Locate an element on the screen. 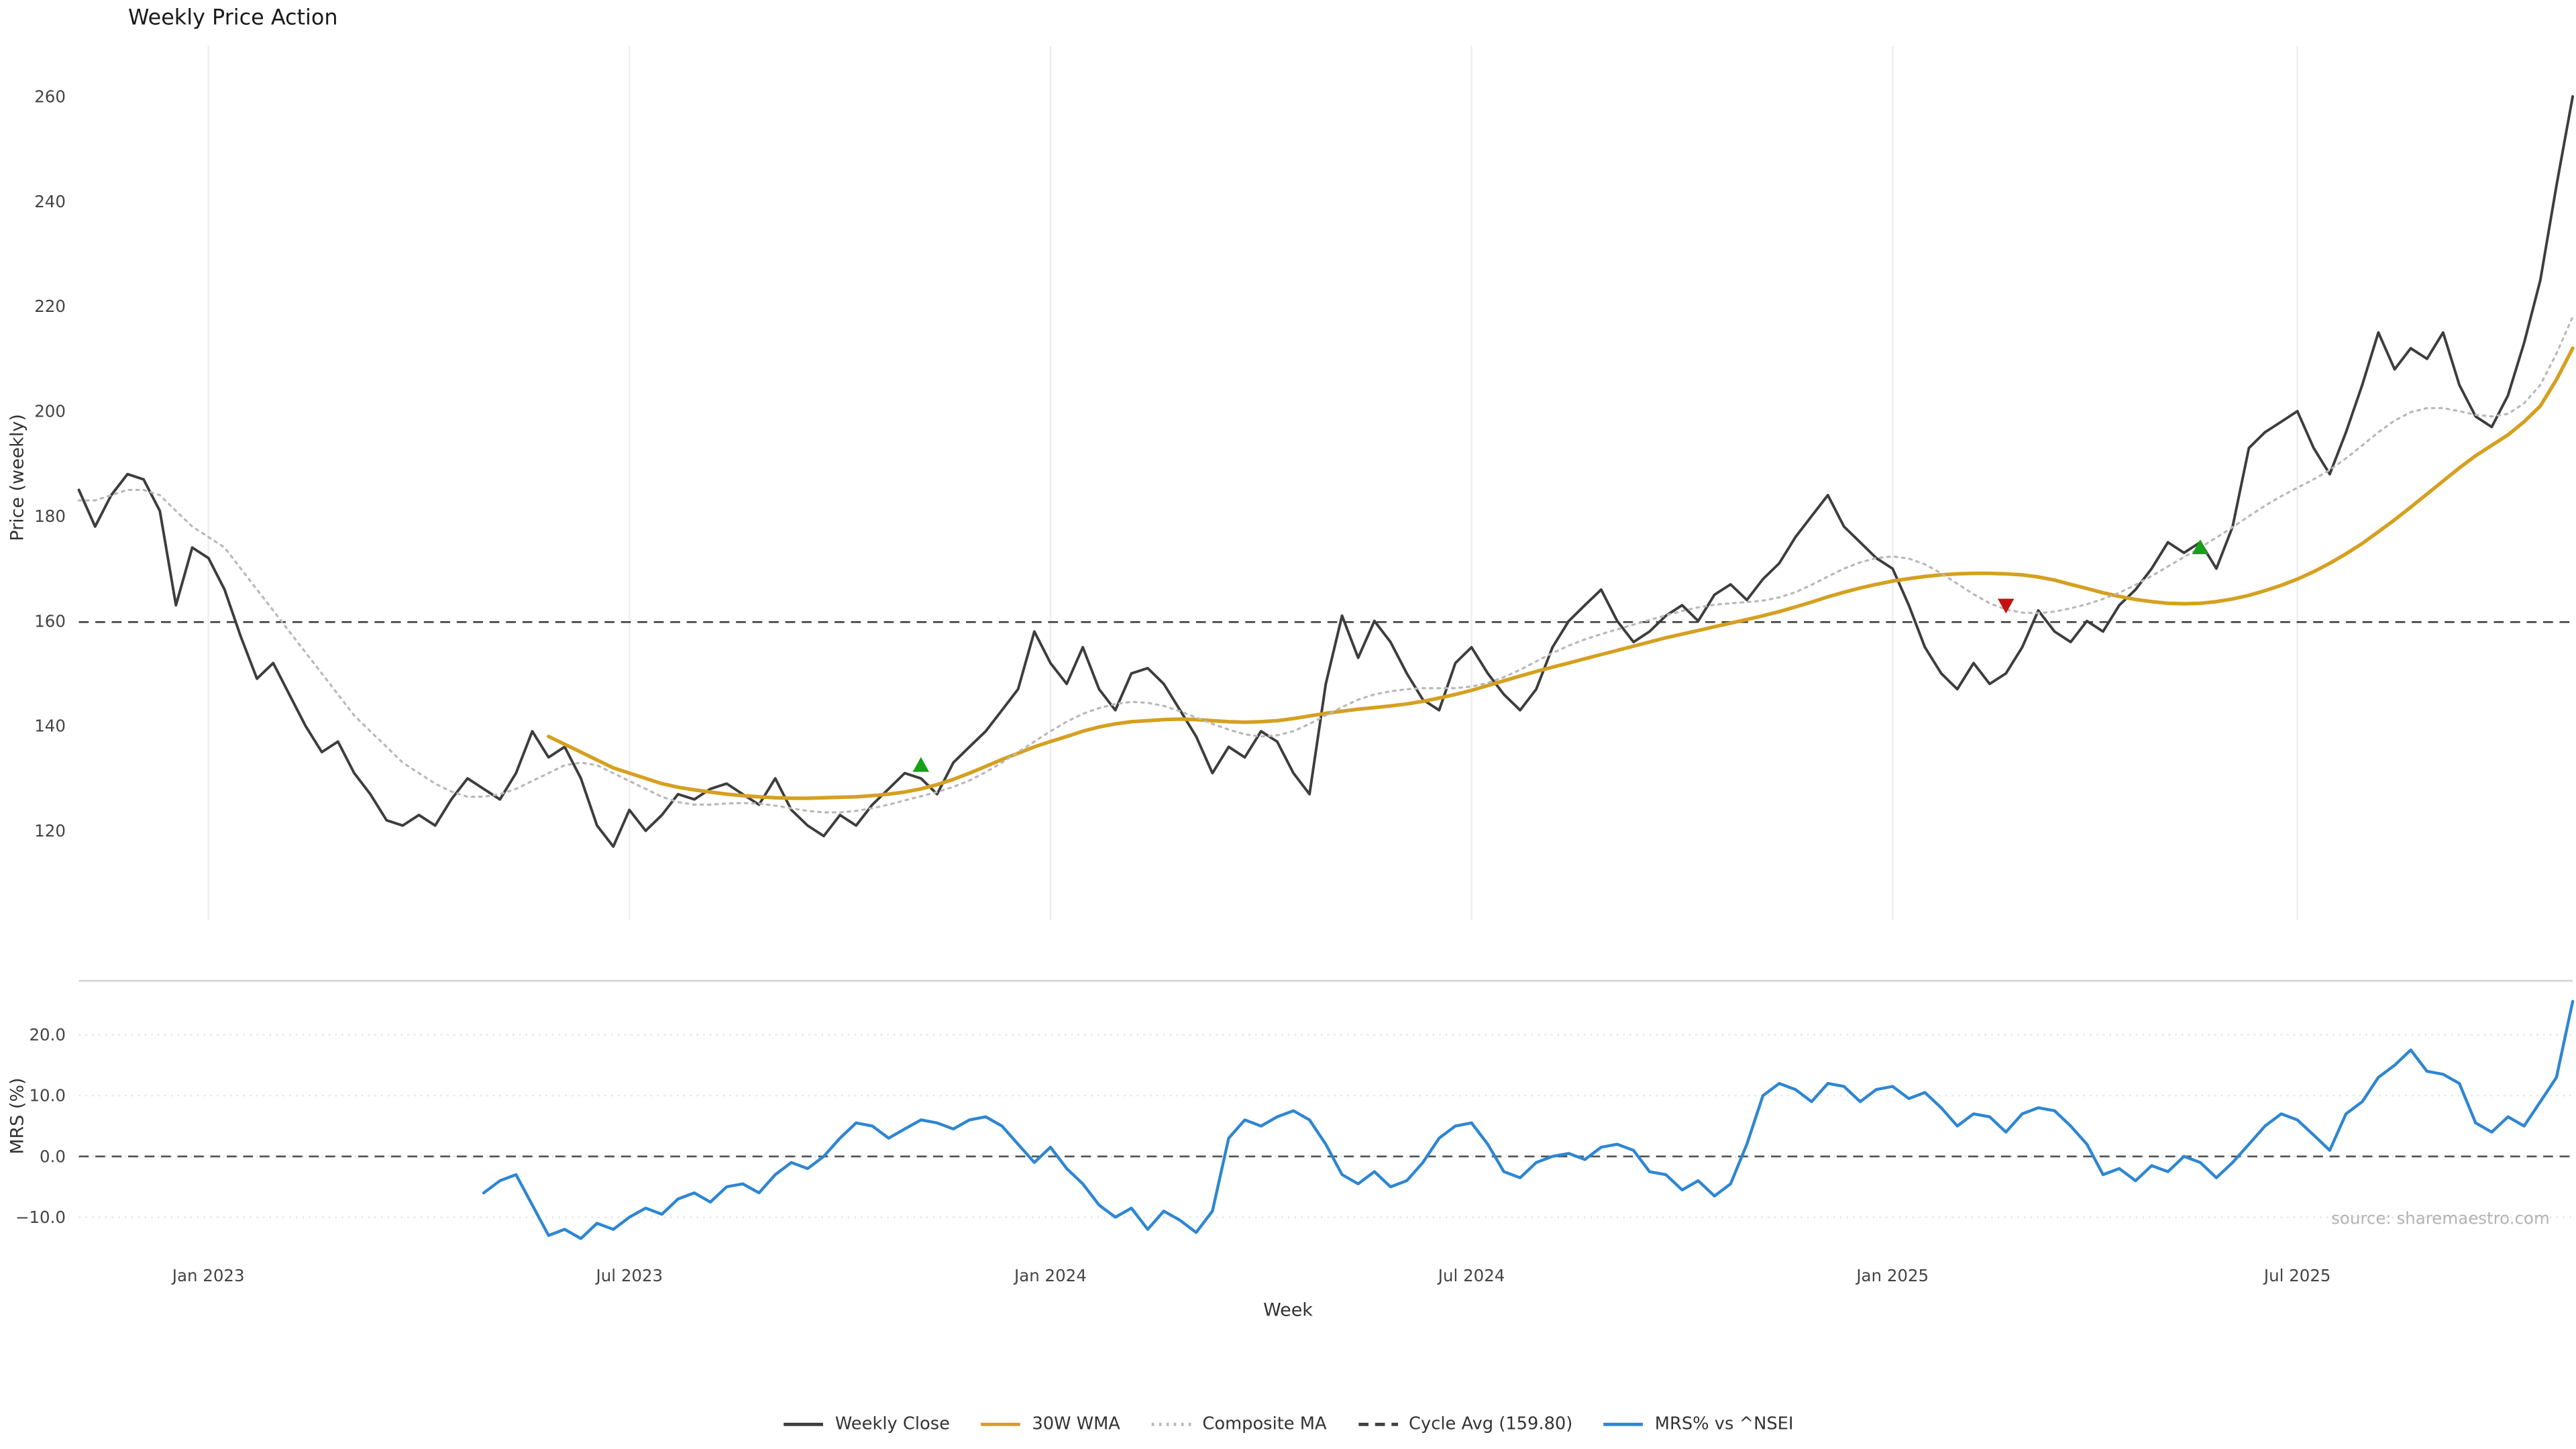 The image size is (2576, 1449). y-tick-label: 140 is located at coordinates (50, 726).